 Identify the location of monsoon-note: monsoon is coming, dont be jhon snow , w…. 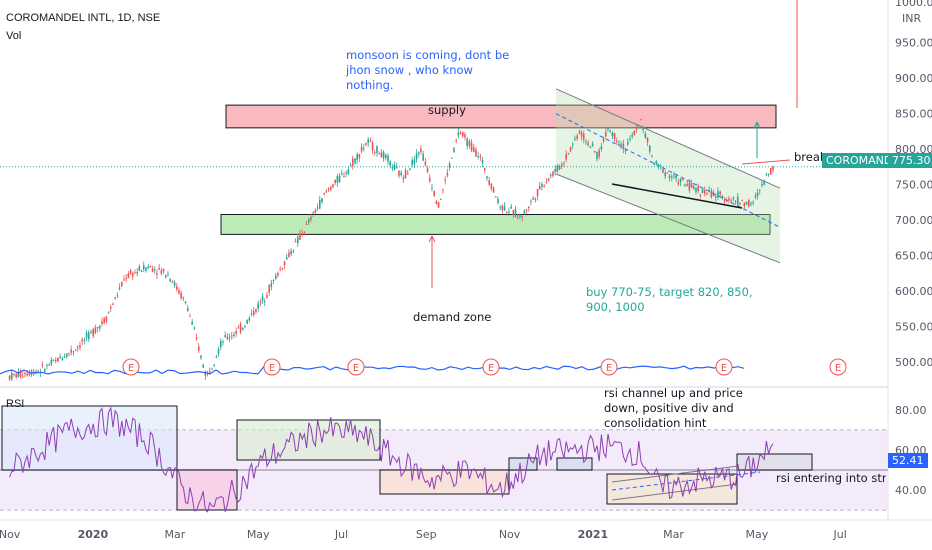
(428, 70).